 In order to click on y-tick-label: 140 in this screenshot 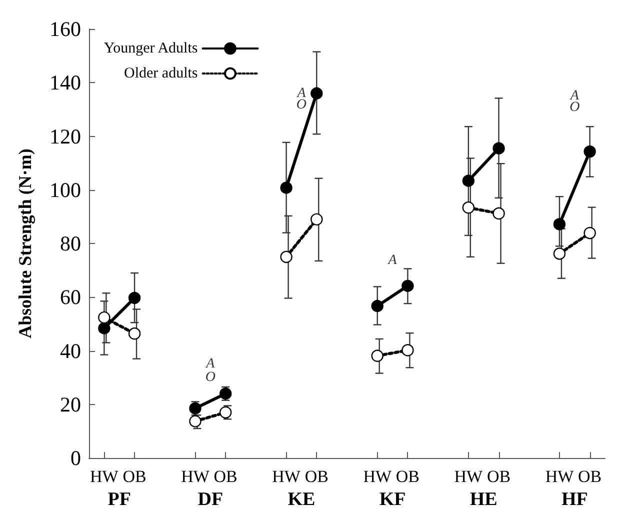, I will do `click(65, 82)`.